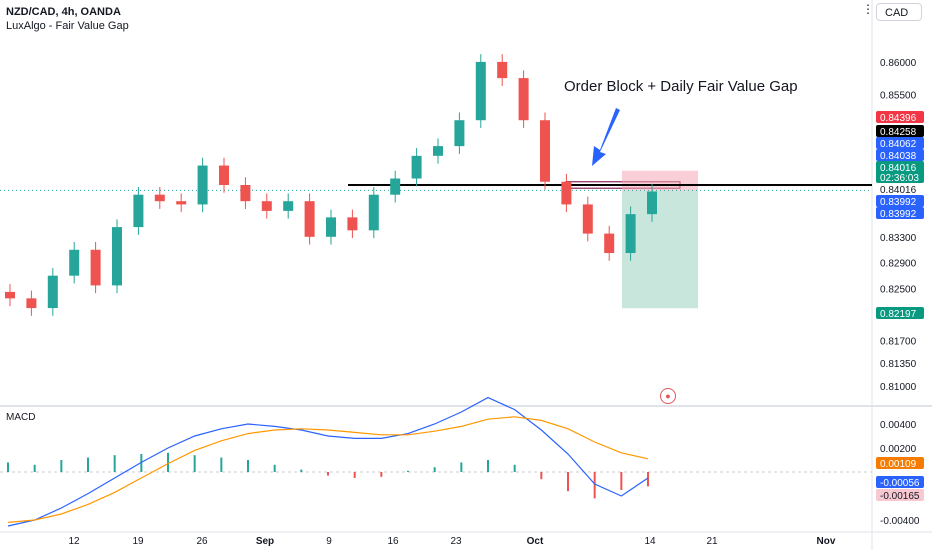  I want to click on price-axis-label: 0.82197, so click(898, 314).